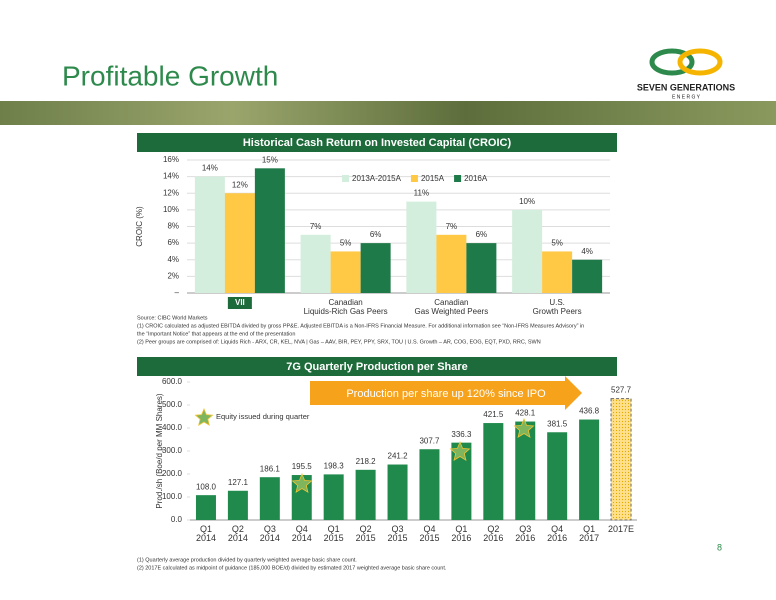 The height and width of the screenshot is (600, 776). Describe the element at coordinates (377, 178) in the screenshot. I see `legend-label: 2013A-2015A` at that location.